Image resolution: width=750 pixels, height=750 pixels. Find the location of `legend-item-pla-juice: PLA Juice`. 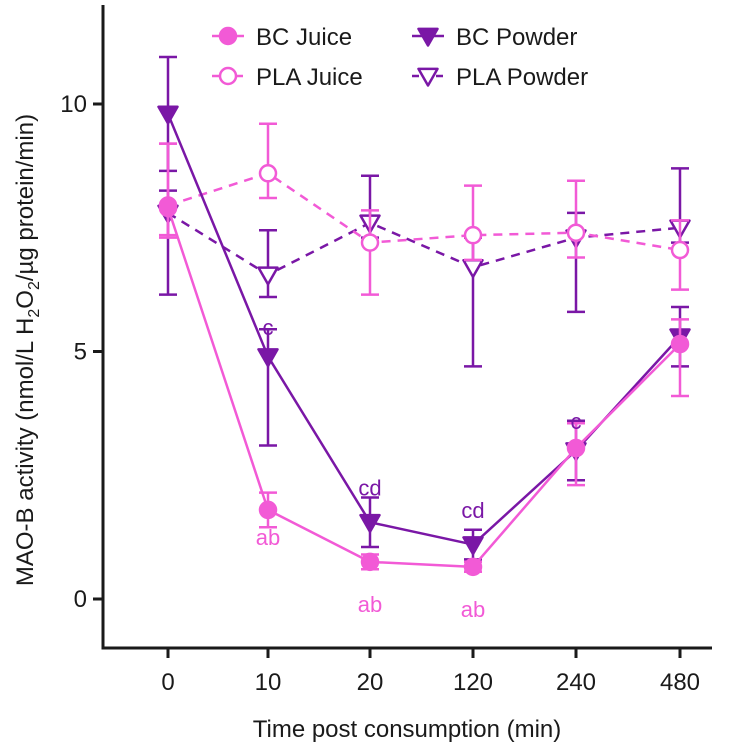

legend-item-pla-juice: PLA Juice is located at coordinates (287, 77).